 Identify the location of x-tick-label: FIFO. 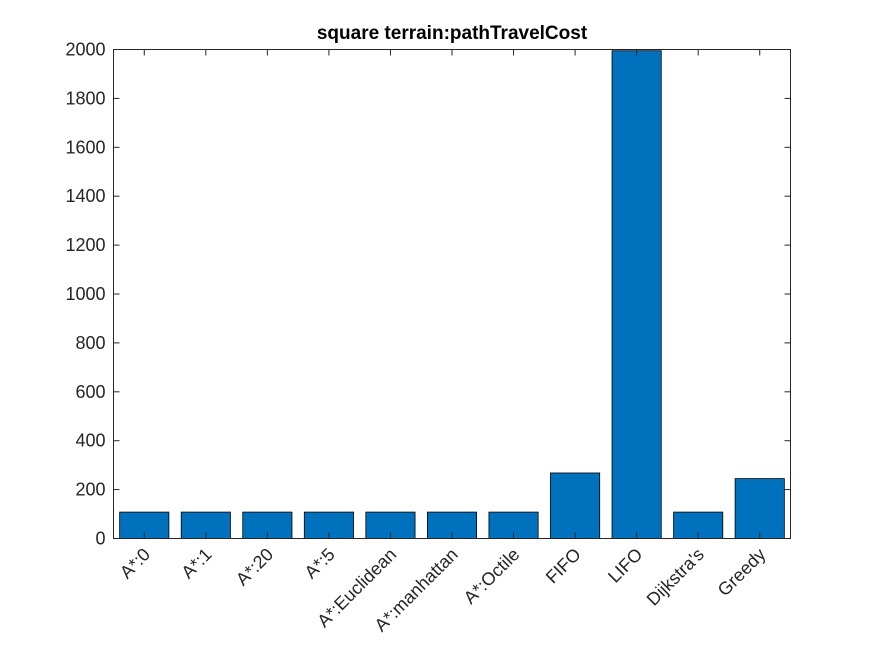
(563, 565).